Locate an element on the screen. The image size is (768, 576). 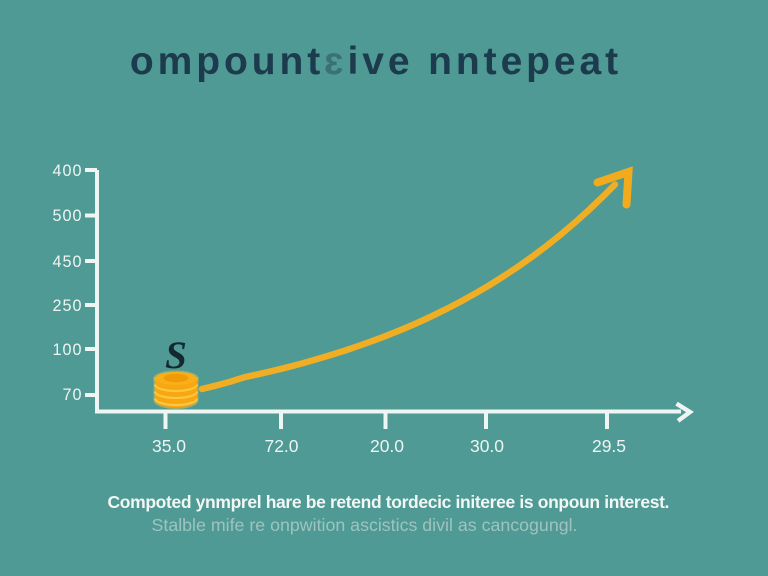
svg-text: S is located at coordinates (176, 355).